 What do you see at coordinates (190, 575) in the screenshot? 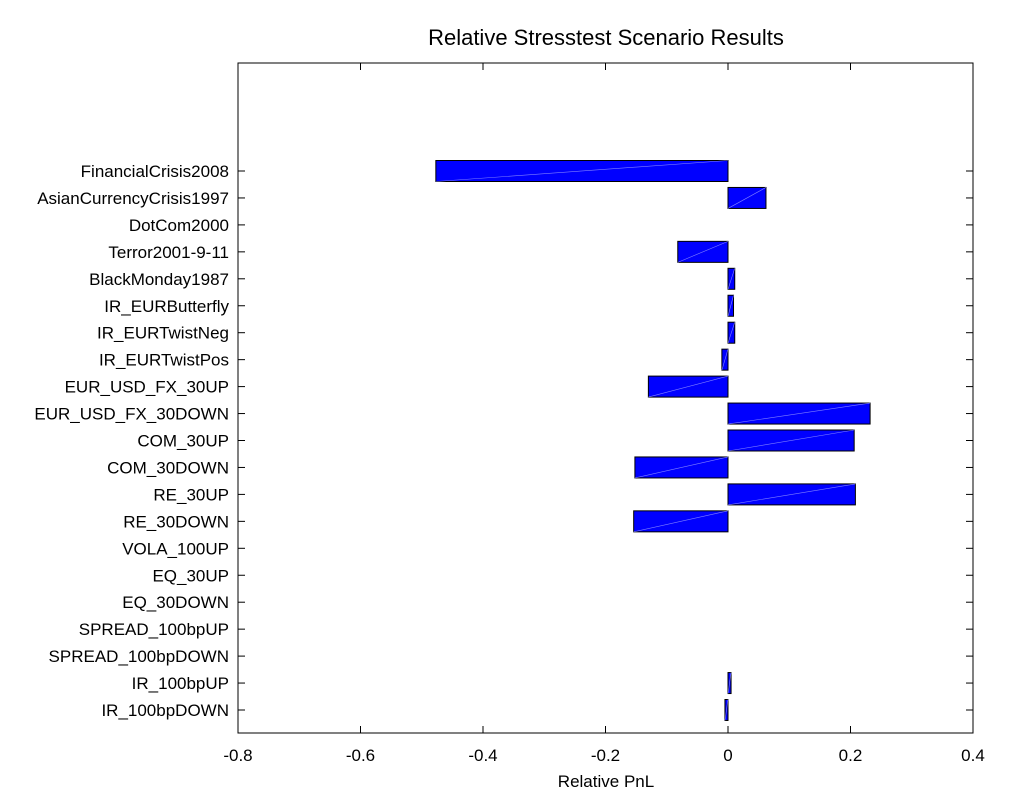
I see `category-label: EQ_30UP` at bounding box center [190, 575].